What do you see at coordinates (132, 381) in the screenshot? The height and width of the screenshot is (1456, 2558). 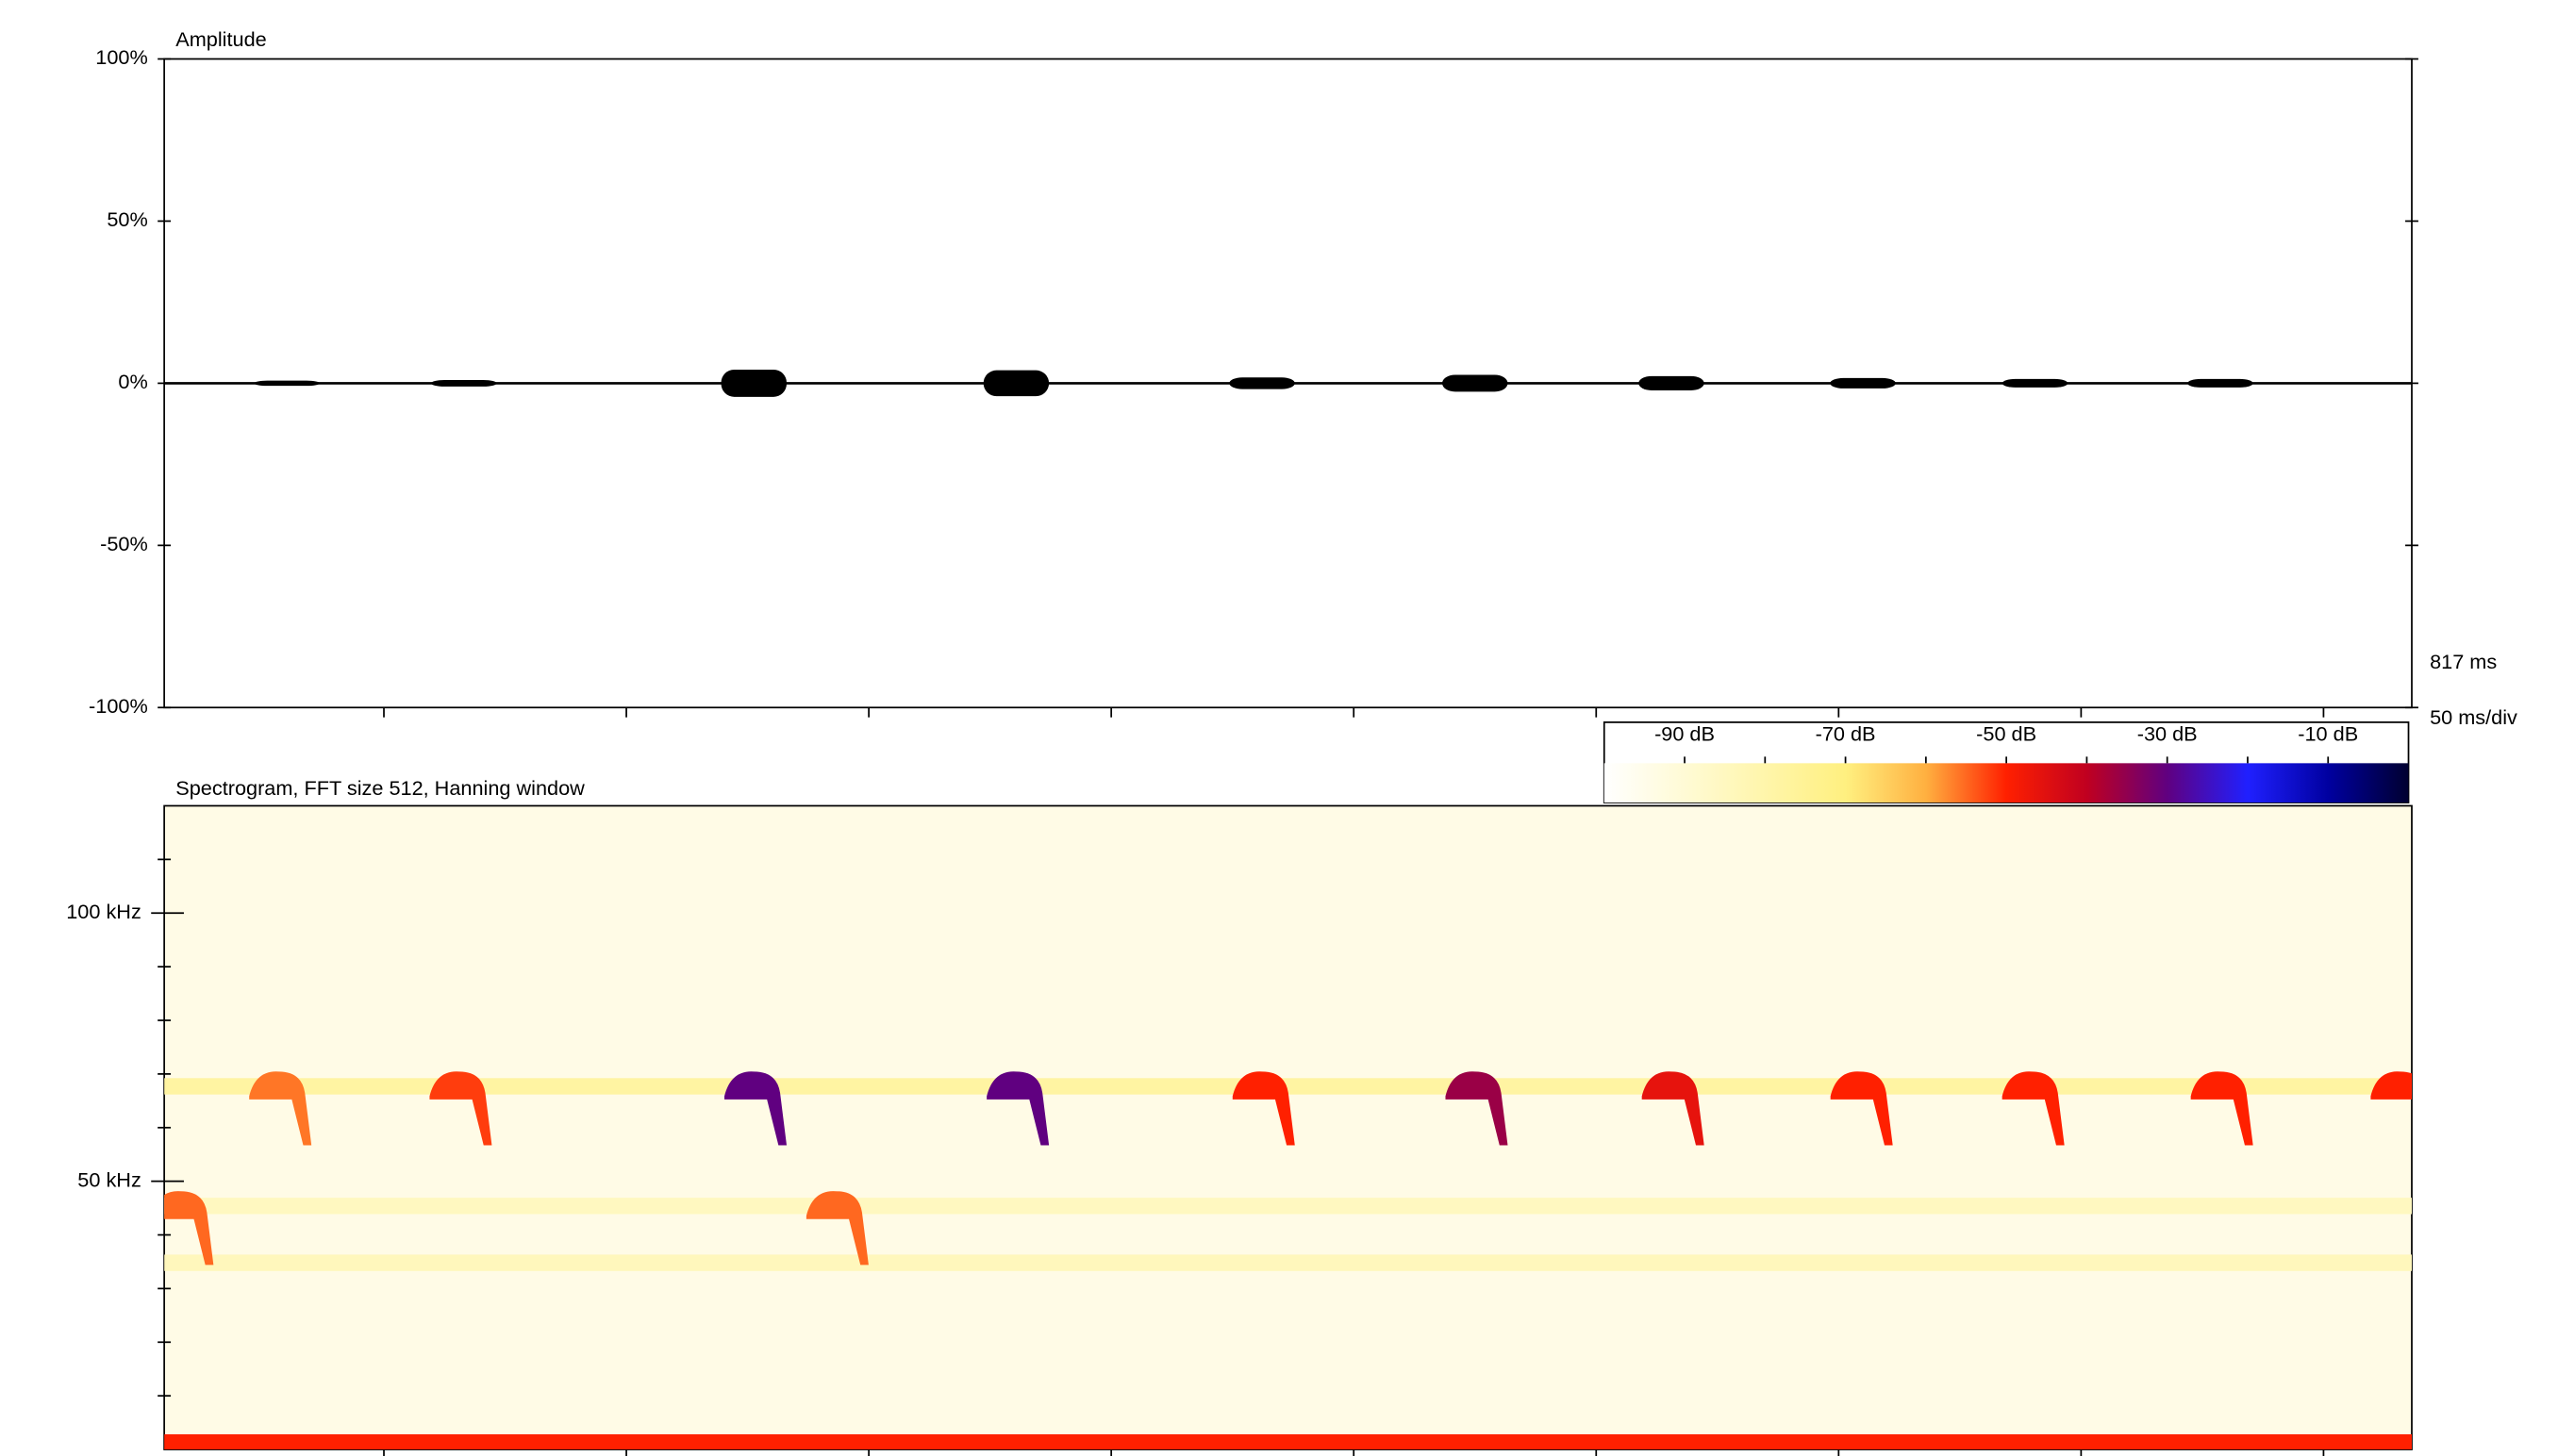 I see `y-tick-label: 0%` at bounding box center [132, 381].